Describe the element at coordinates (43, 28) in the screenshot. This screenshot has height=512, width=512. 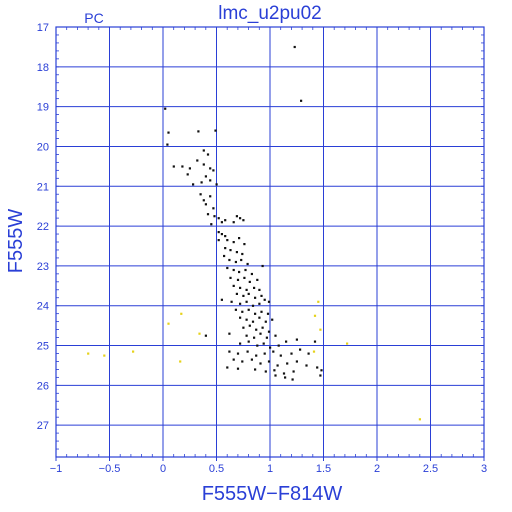
I see `y-tick-label: 17` at that location.